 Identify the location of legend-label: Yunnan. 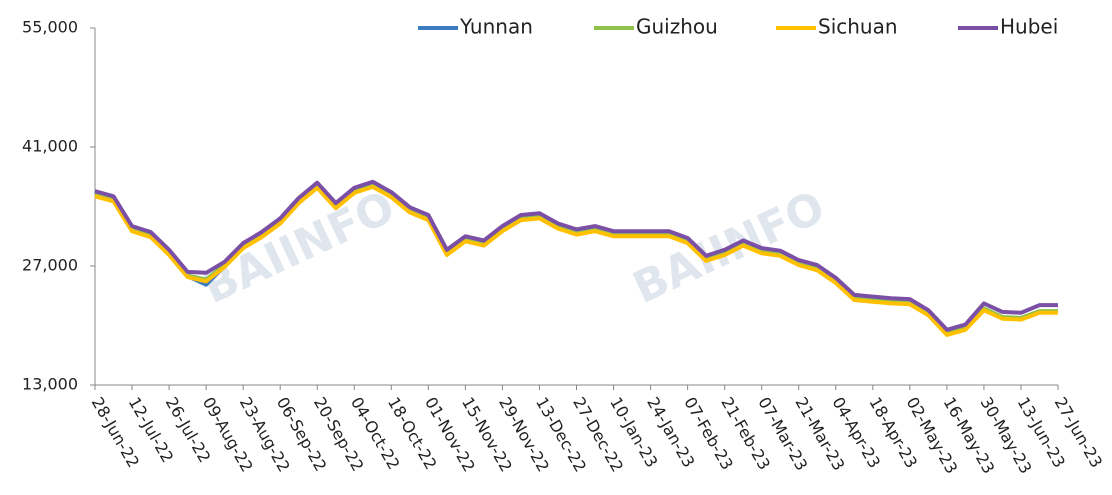
(496, 27).